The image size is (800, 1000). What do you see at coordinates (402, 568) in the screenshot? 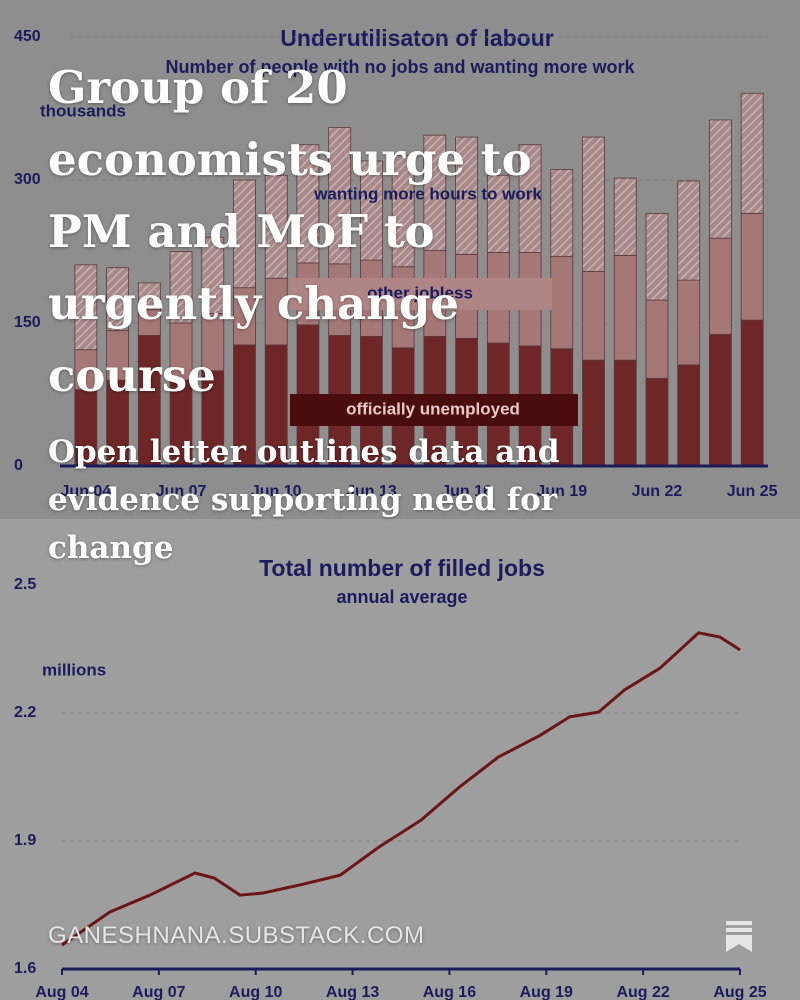
I see `chart-title: Total number of filled jobs` at bounding box center [402, 568].